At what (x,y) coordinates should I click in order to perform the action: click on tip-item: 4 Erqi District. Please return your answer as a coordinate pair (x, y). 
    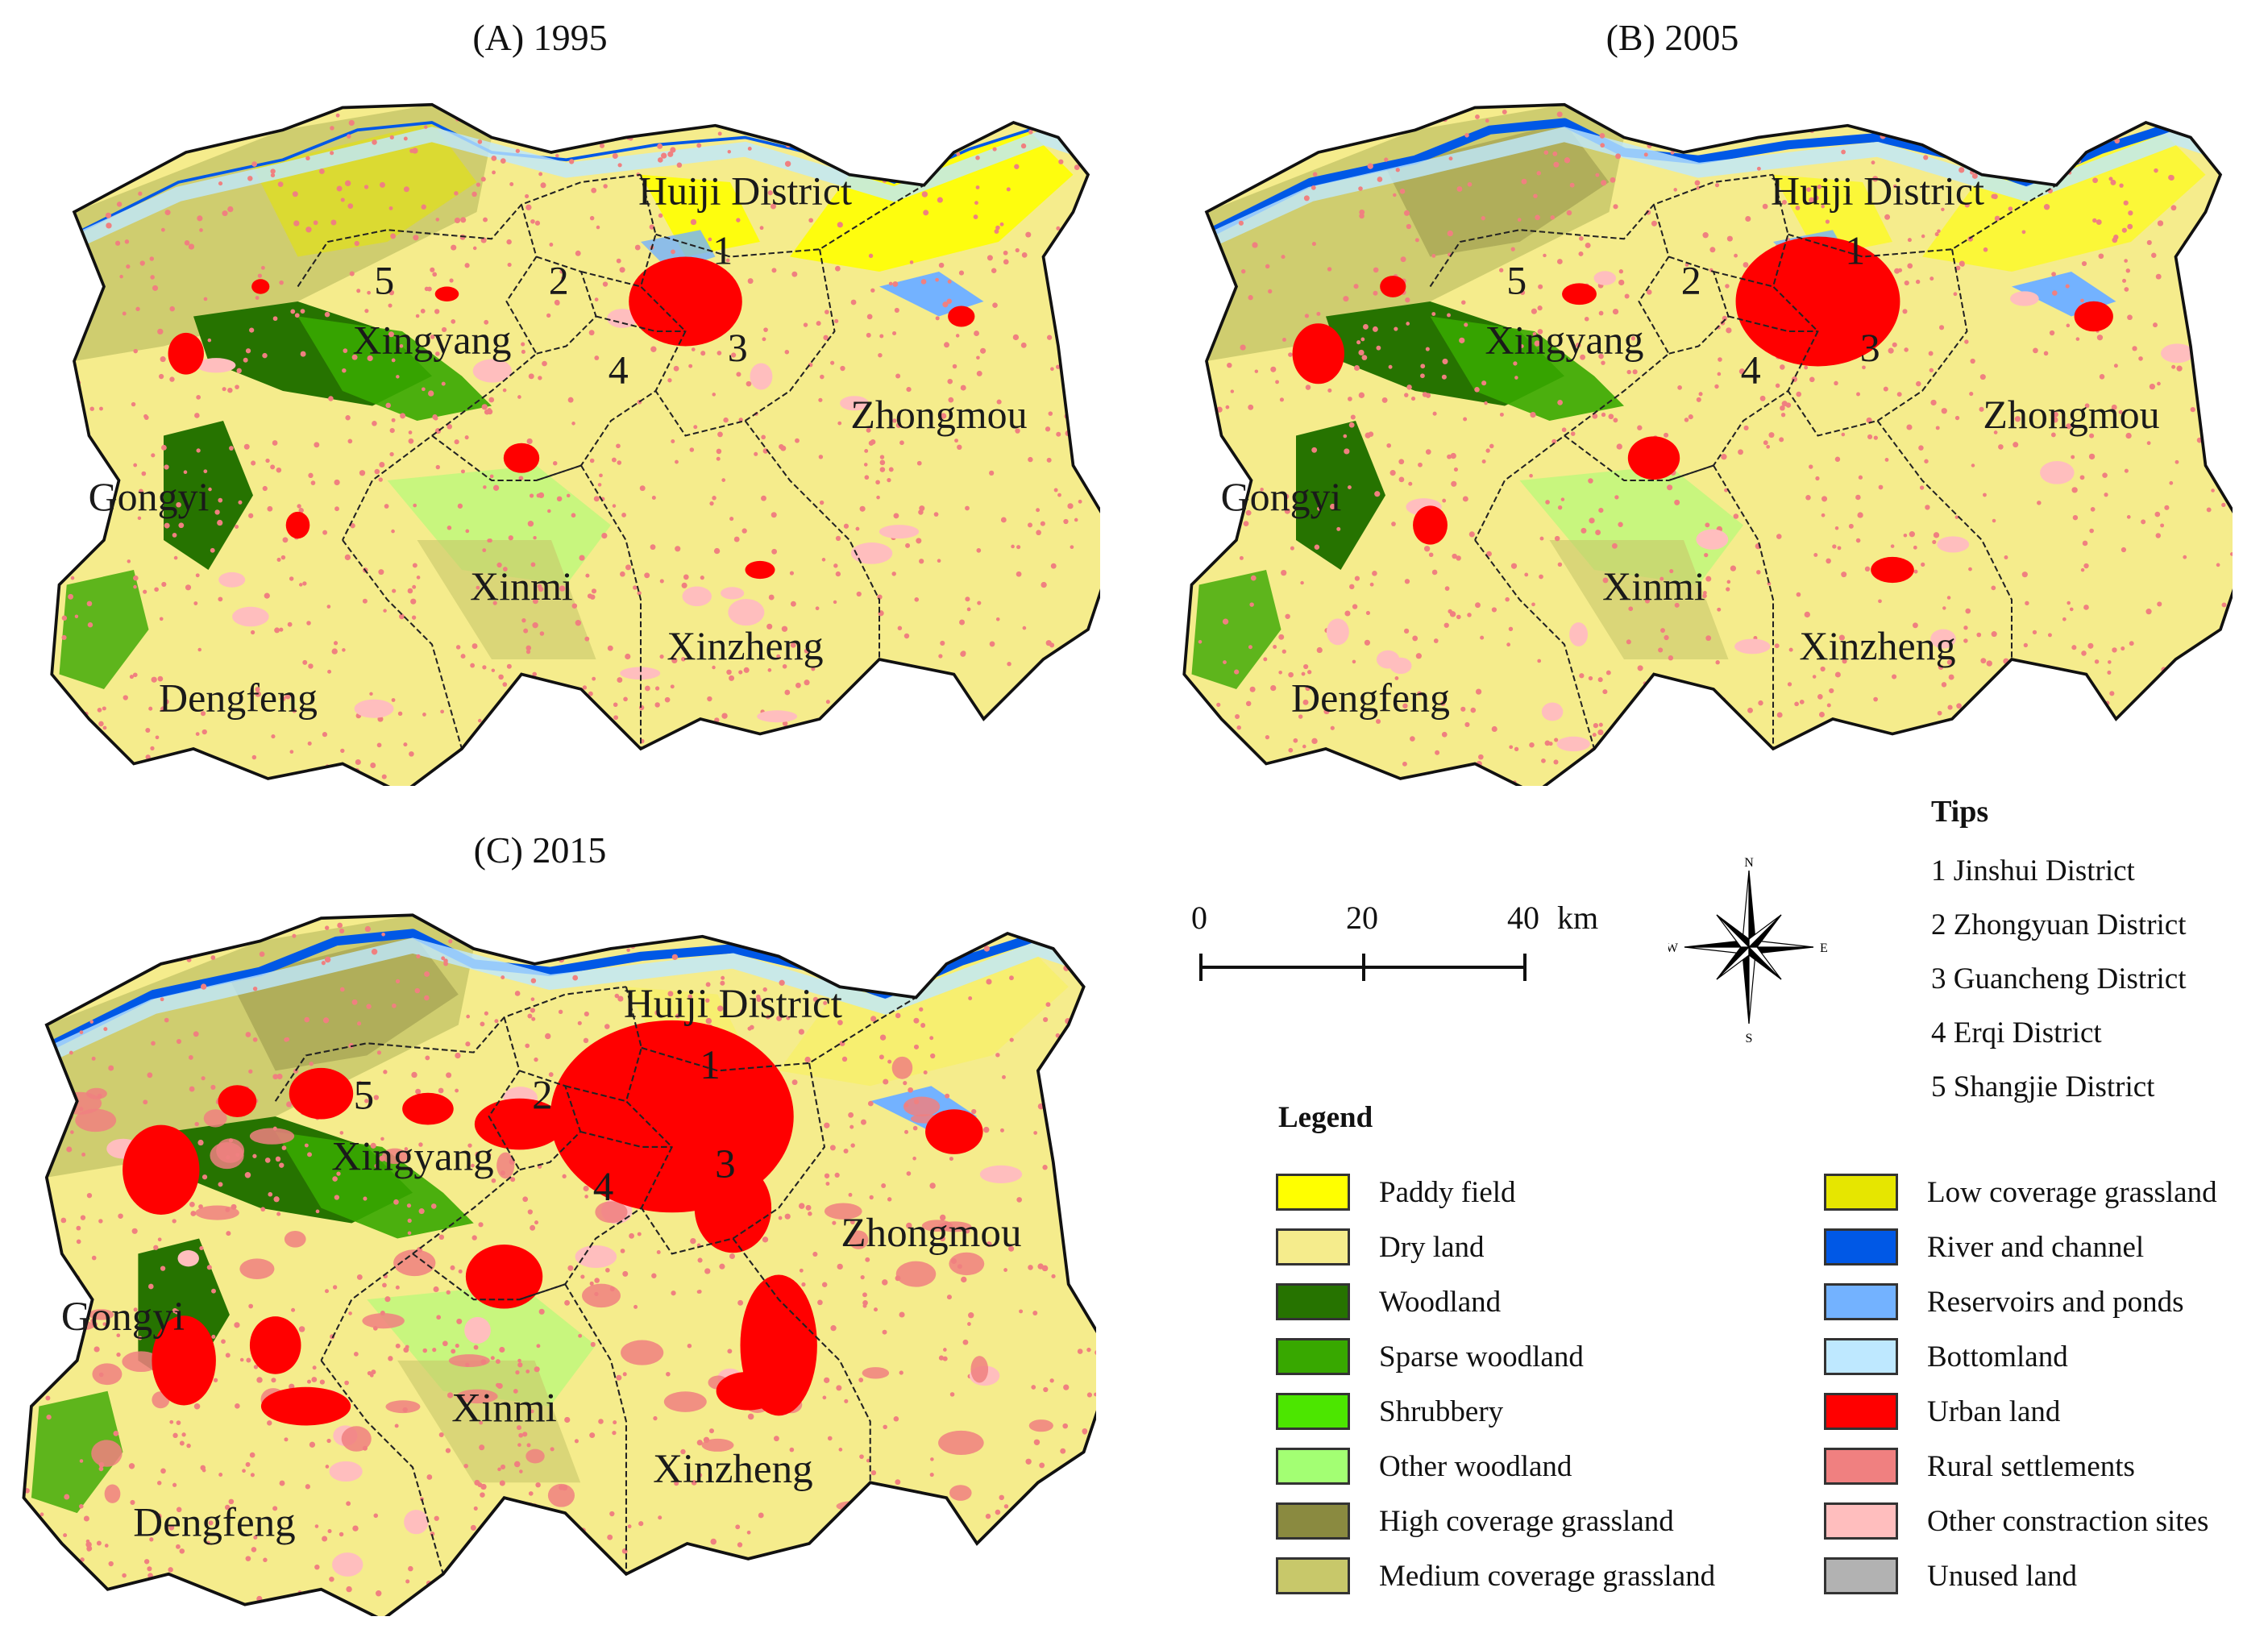
    Looking at the image, I should click on (2016, 1032).